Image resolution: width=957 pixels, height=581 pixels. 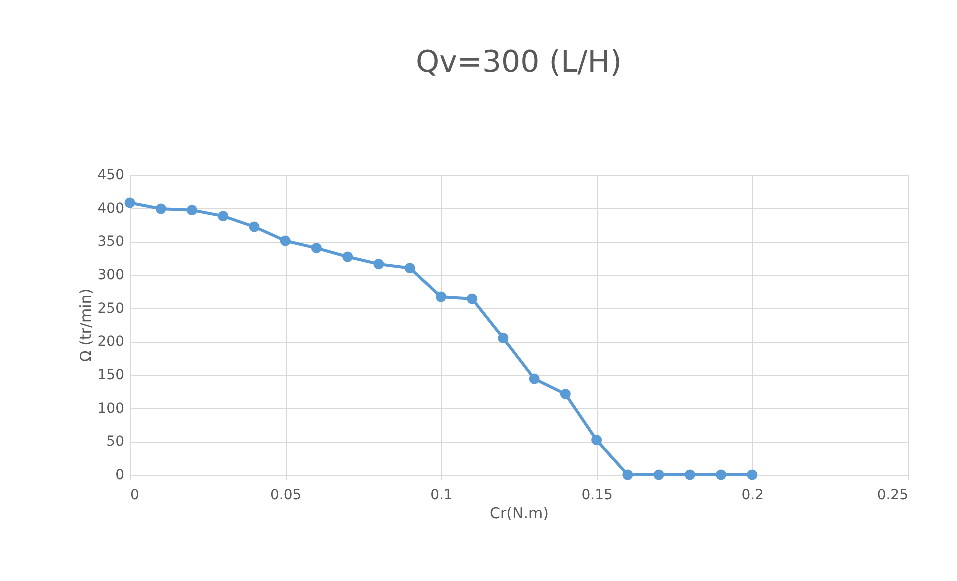 What do you see at coordinates (597, 496) in the screenshot?
I see `x-tick-label: 0.15` at bounding box center [597, 496].